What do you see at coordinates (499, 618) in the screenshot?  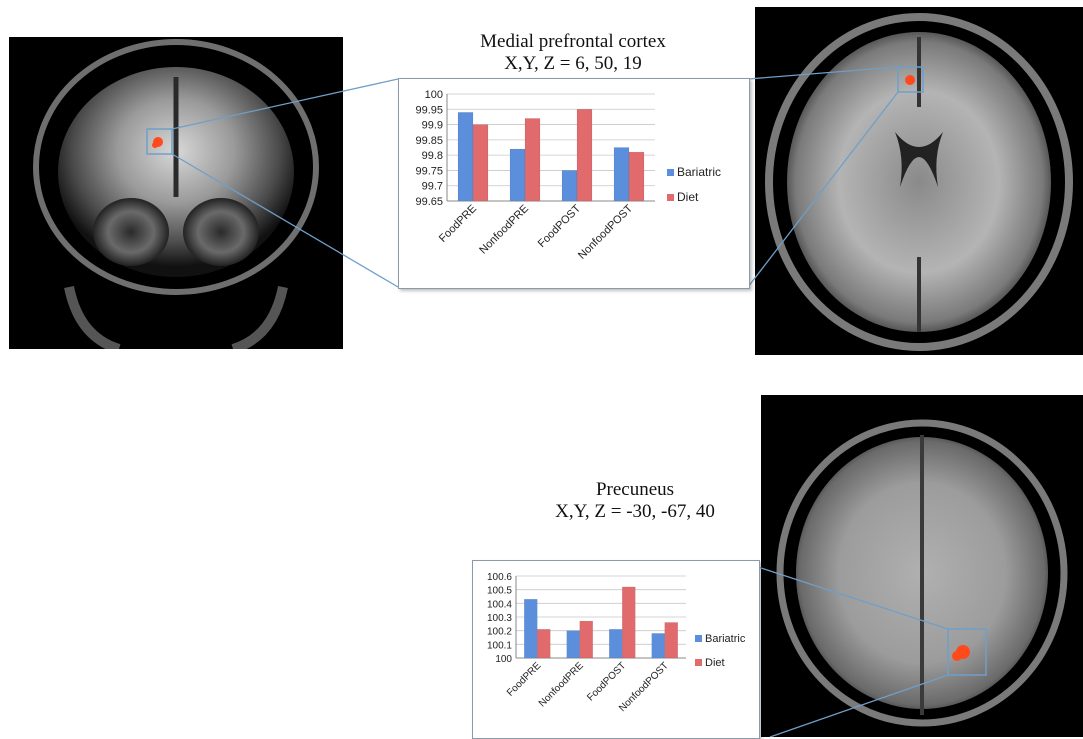 I see `y-tick-label: 100.3` at bounding box center [499, 618].